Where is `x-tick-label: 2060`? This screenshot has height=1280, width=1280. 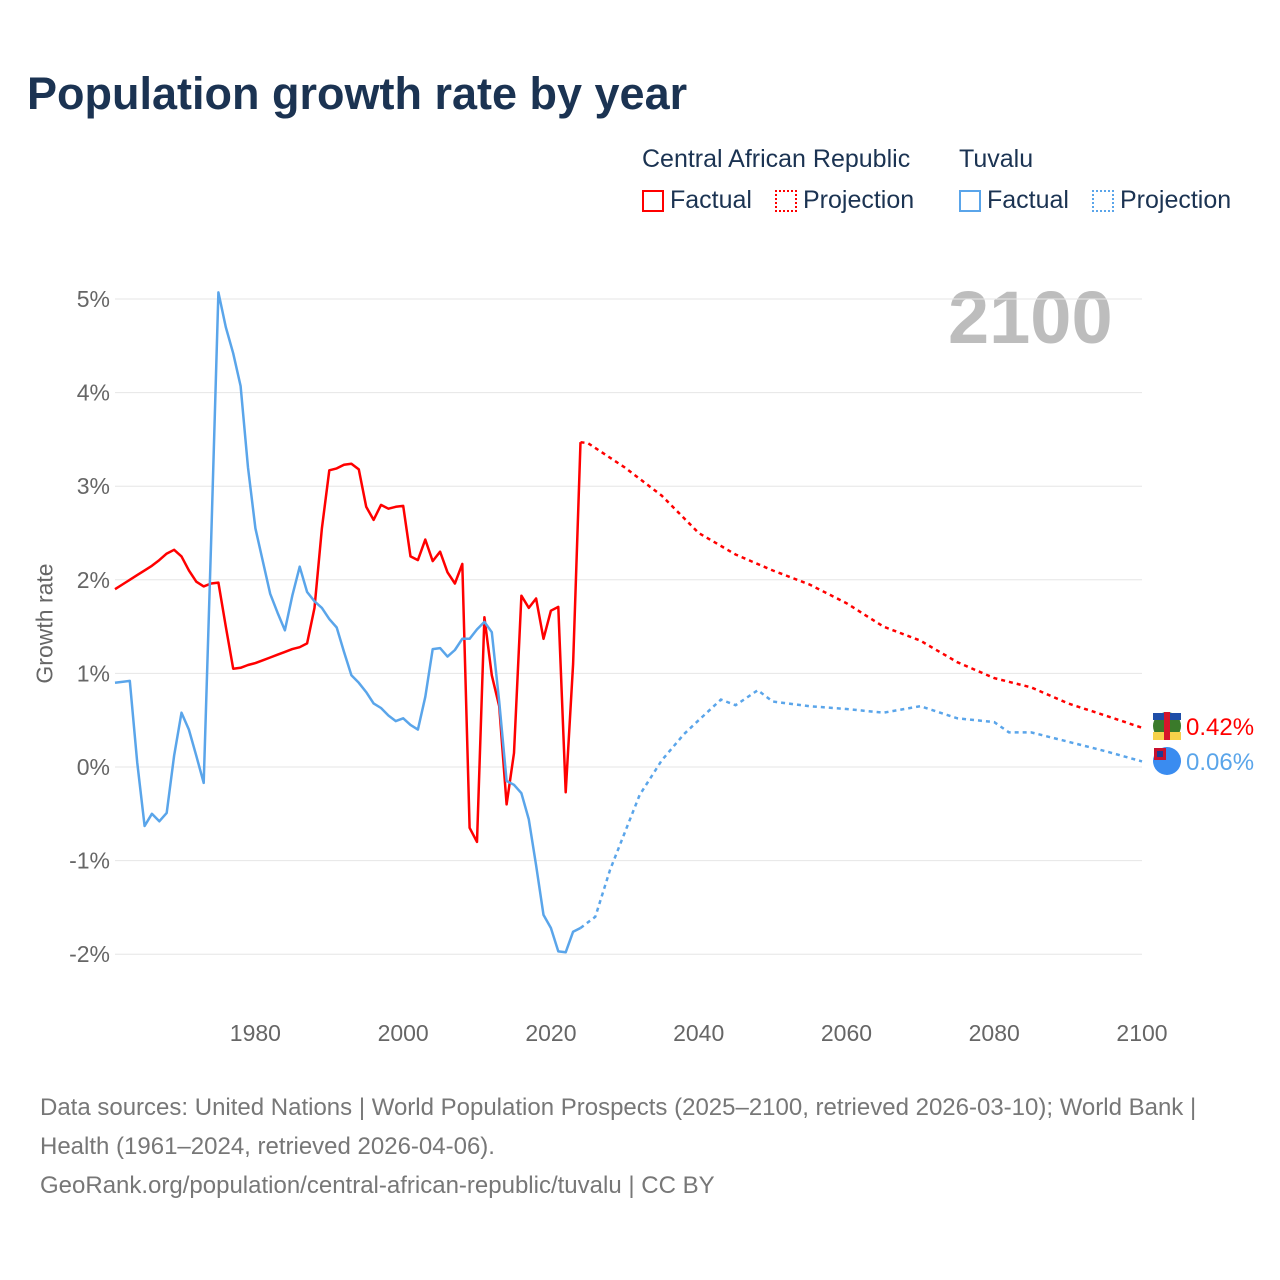
x-tick-label: 2060 is located at coordinates (846, 1033).